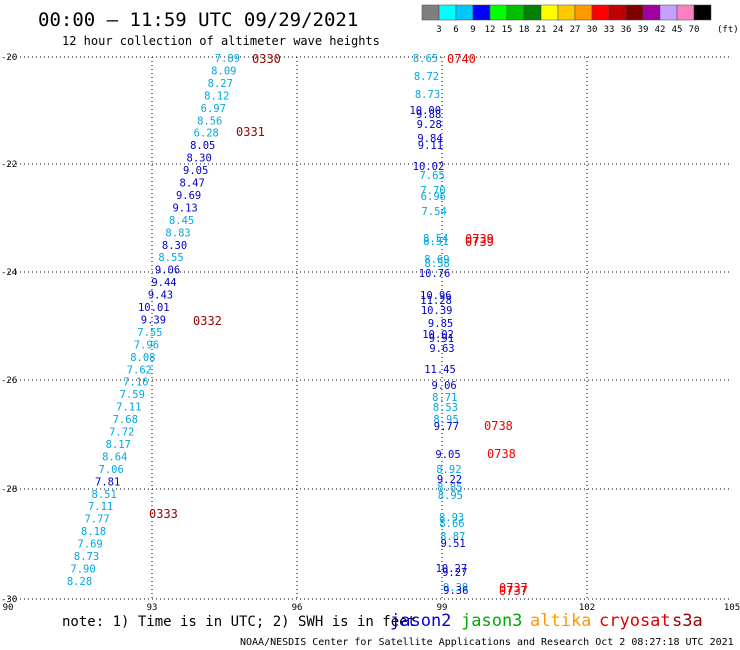 The width and height of the screenshot is (740, 650). What do you see at coordinates (442, 608) in the screenshot?
I see `lon-tick-label: 99` at bounding box center [442, 608].